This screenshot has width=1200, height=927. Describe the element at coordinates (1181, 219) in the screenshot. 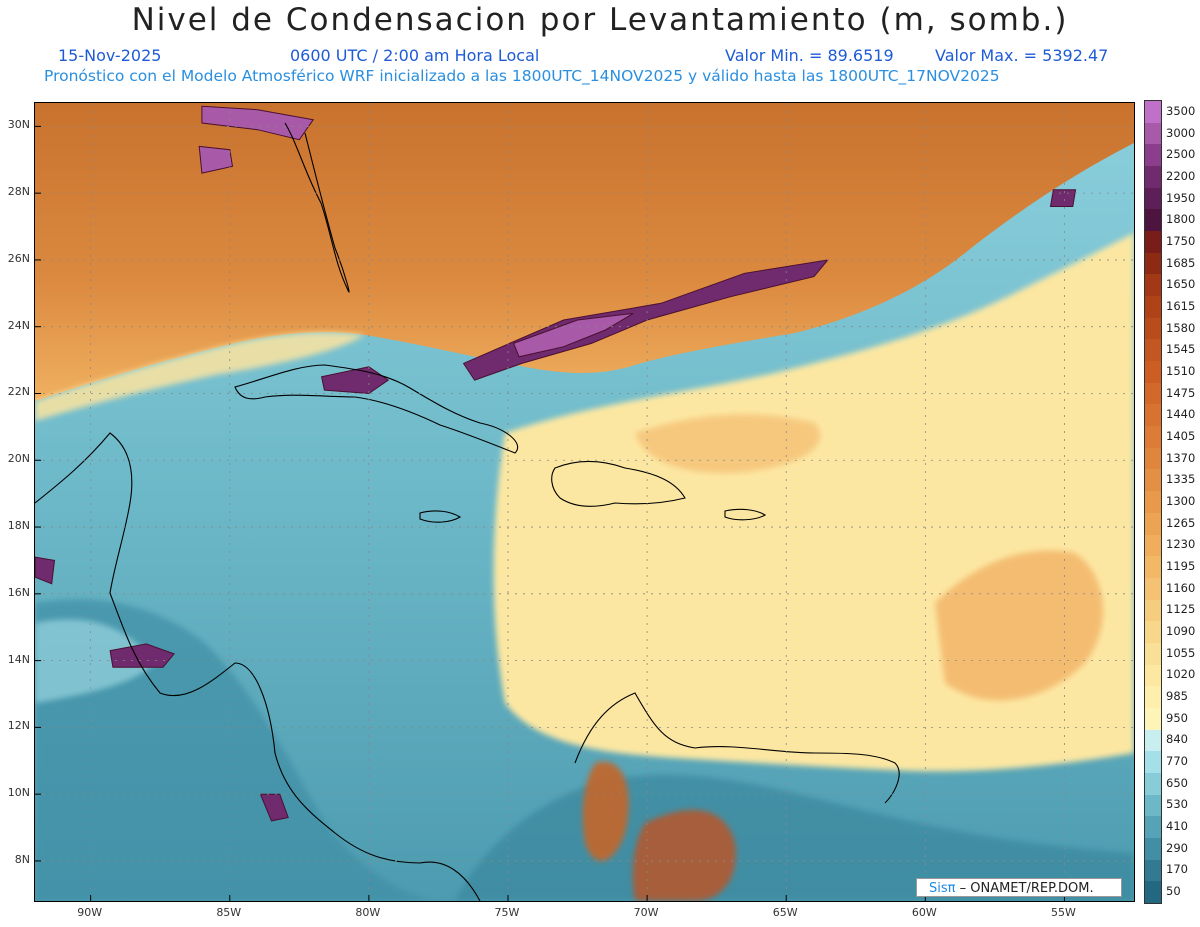

I see `colorbar-label: 1800` at that location.